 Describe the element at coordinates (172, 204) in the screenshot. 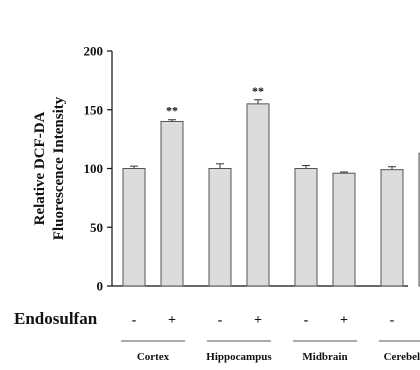

I see `bar-cortex-treated` at that location.